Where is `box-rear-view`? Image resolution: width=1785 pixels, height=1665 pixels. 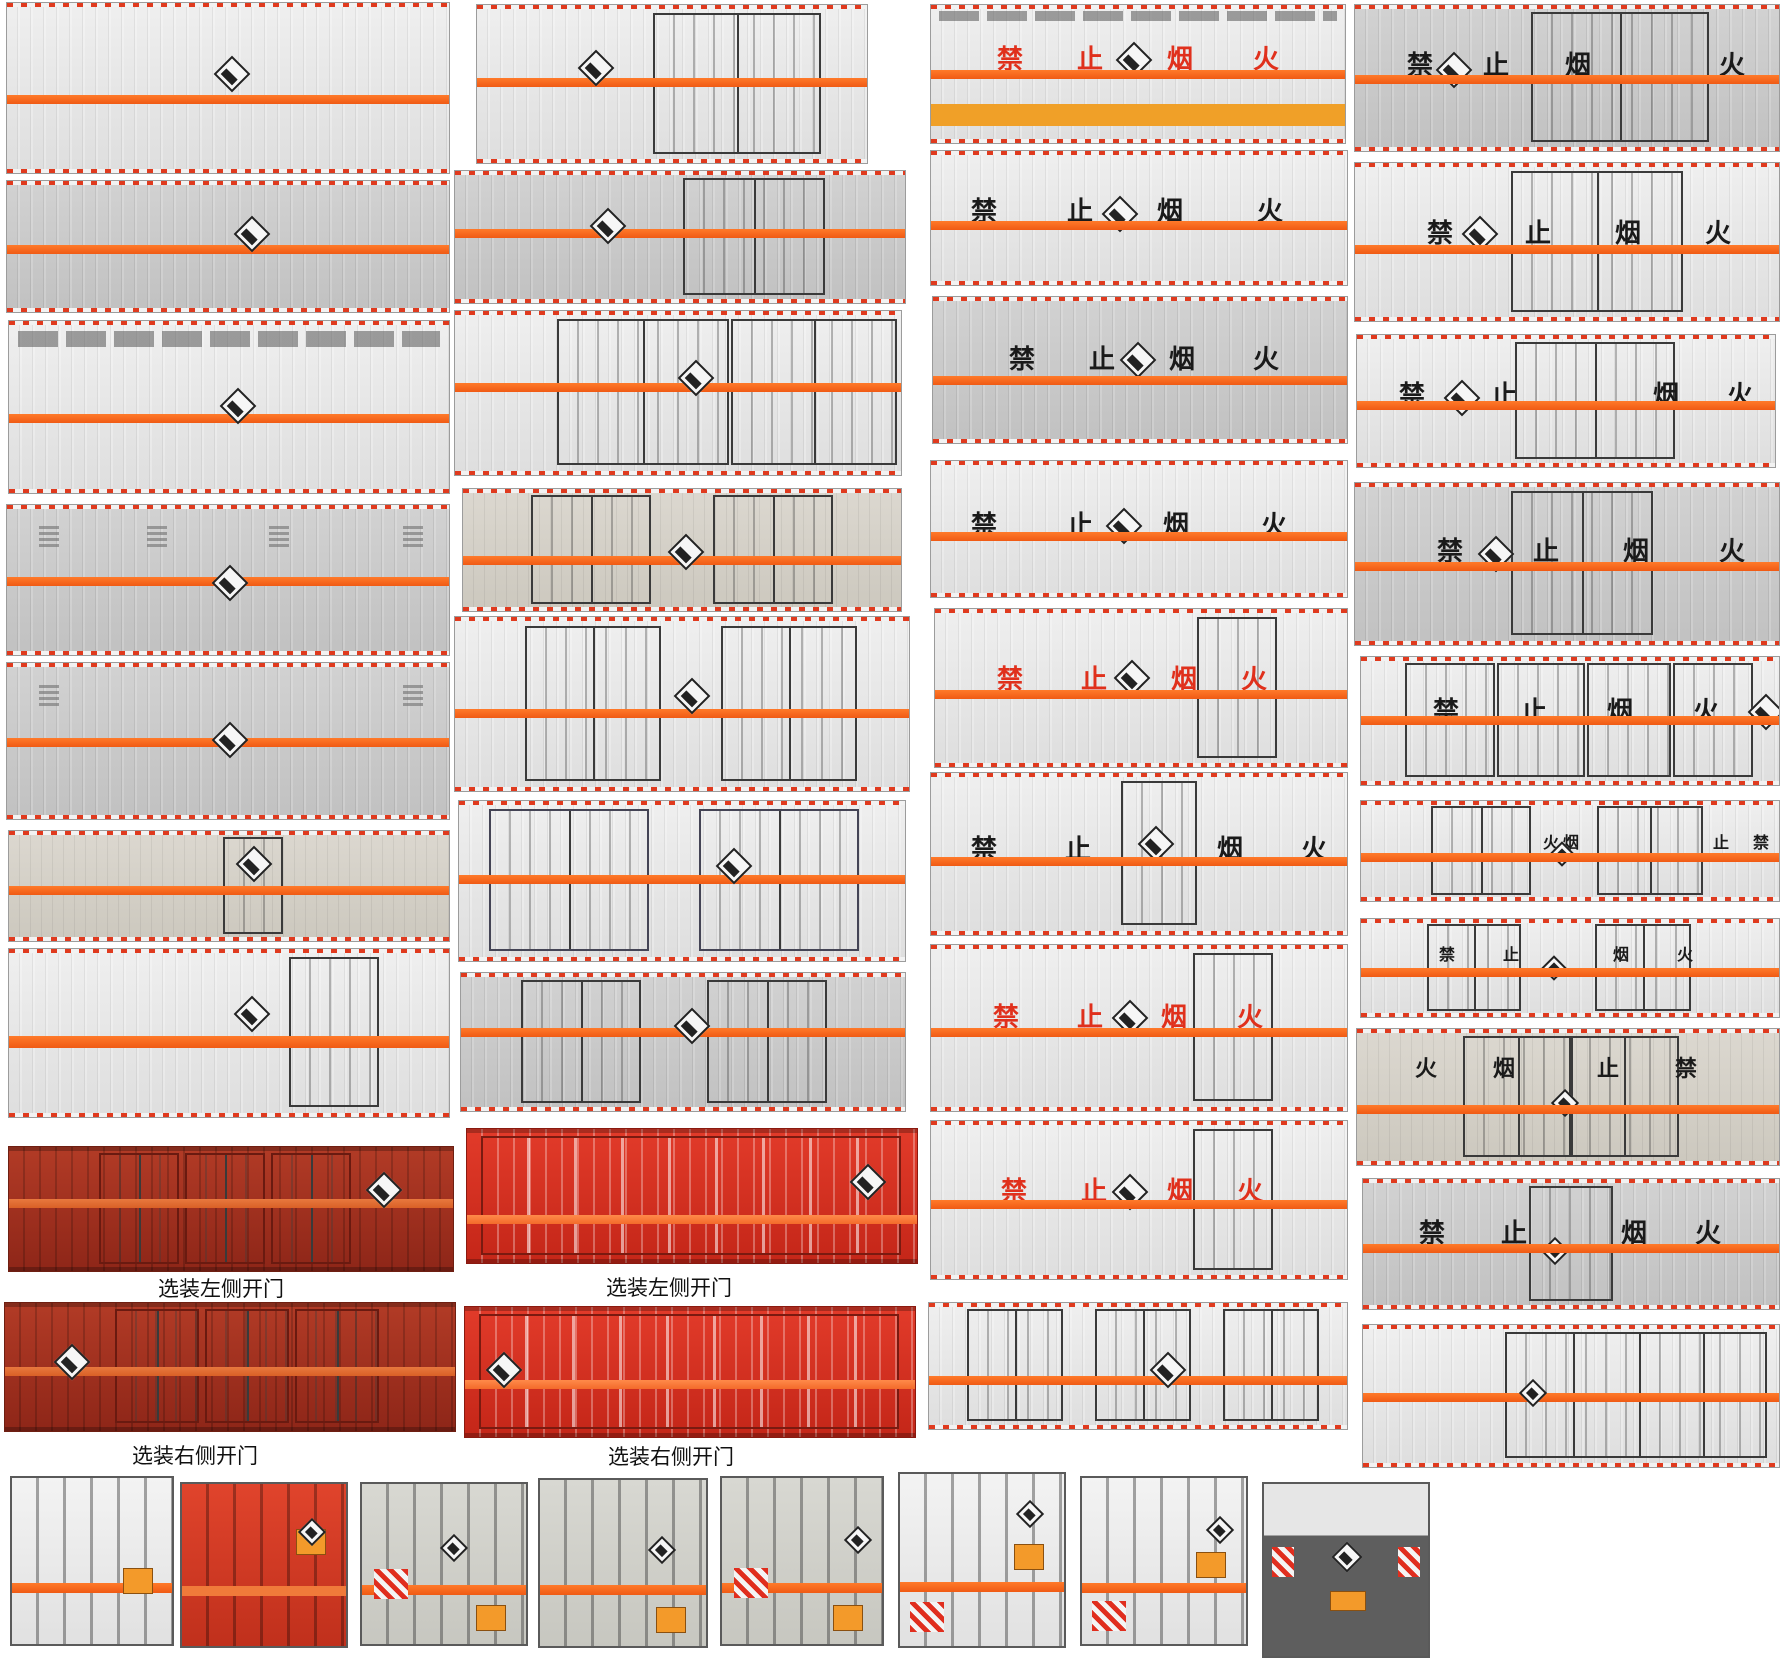 box-rear-view is located at coordinates (802, 1561).